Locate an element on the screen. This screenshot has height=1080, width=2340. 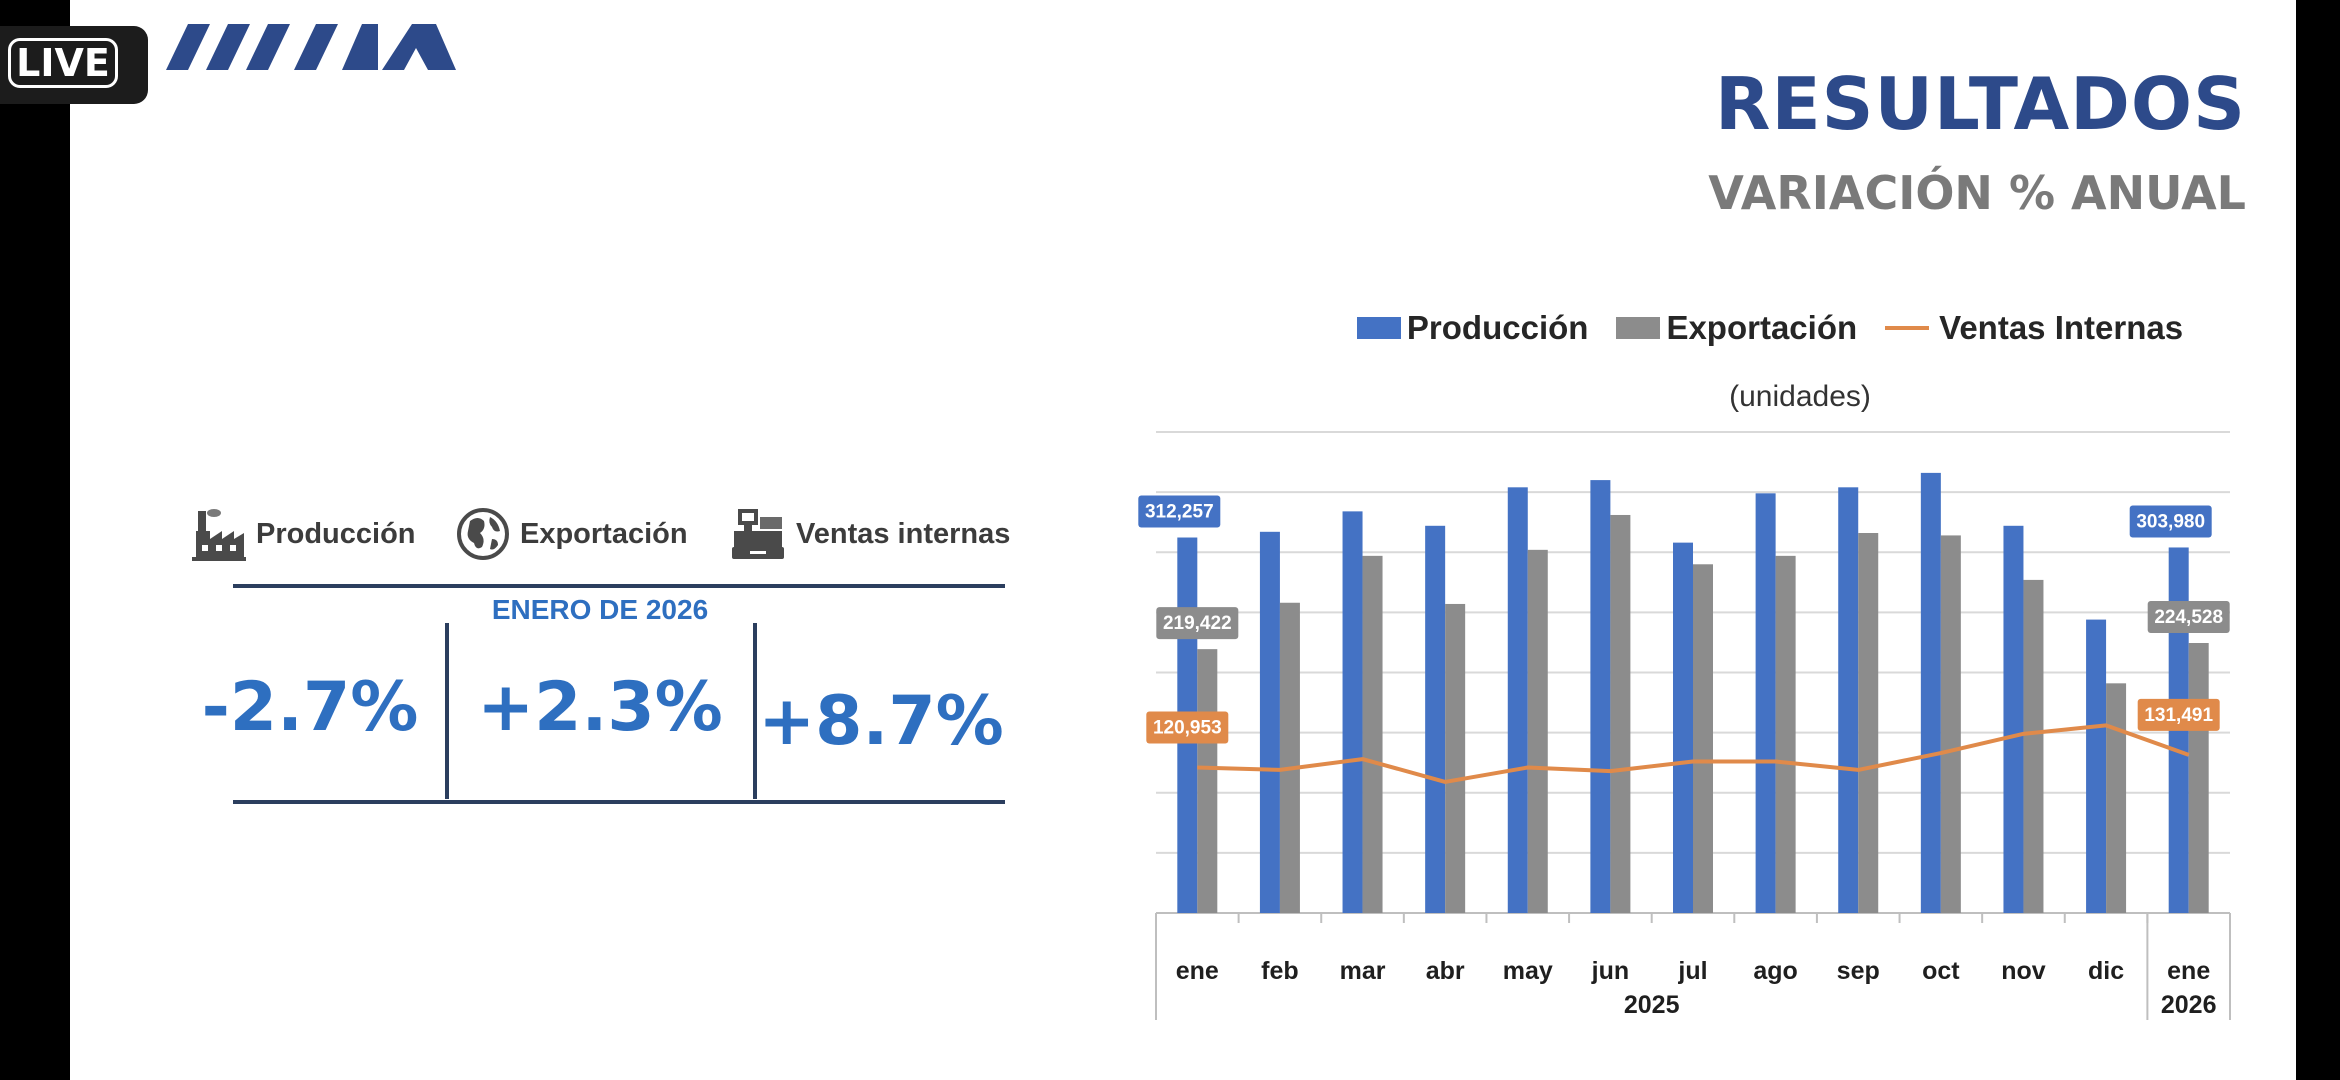
live-badge: LIVE is located at coordinates (74, 65).